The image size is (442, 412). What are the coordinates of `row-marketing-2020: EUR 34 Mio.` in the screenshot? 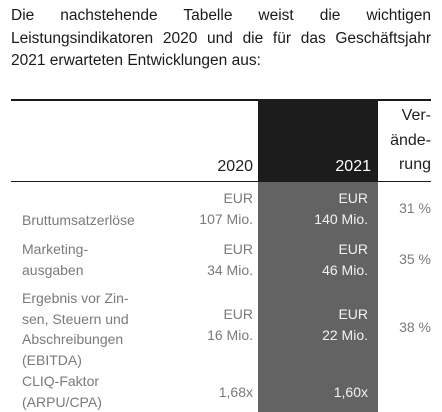 It's located at (230, 259).